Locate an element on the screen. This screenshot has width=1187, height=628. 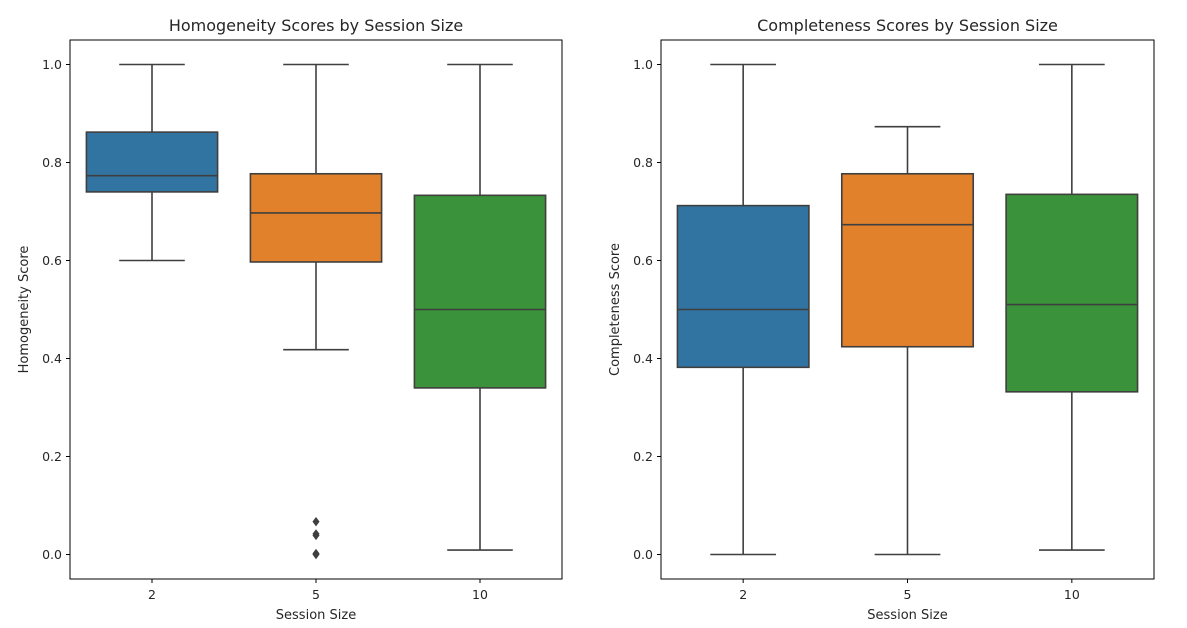
x-axis-label-homogeneity: Session Size is located at coordinates (316, 615).